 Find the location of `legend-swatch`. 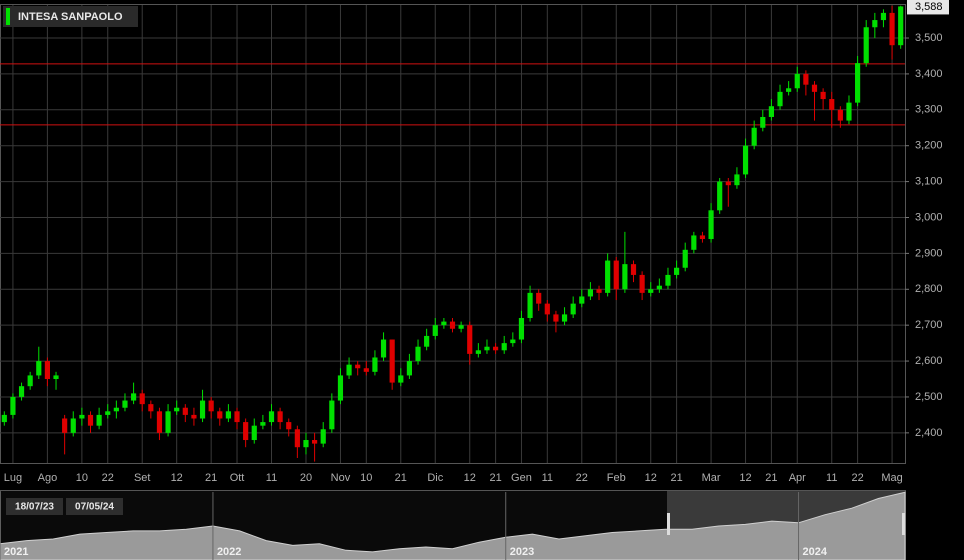

legend-swatch is located at coordinates (8, 16).